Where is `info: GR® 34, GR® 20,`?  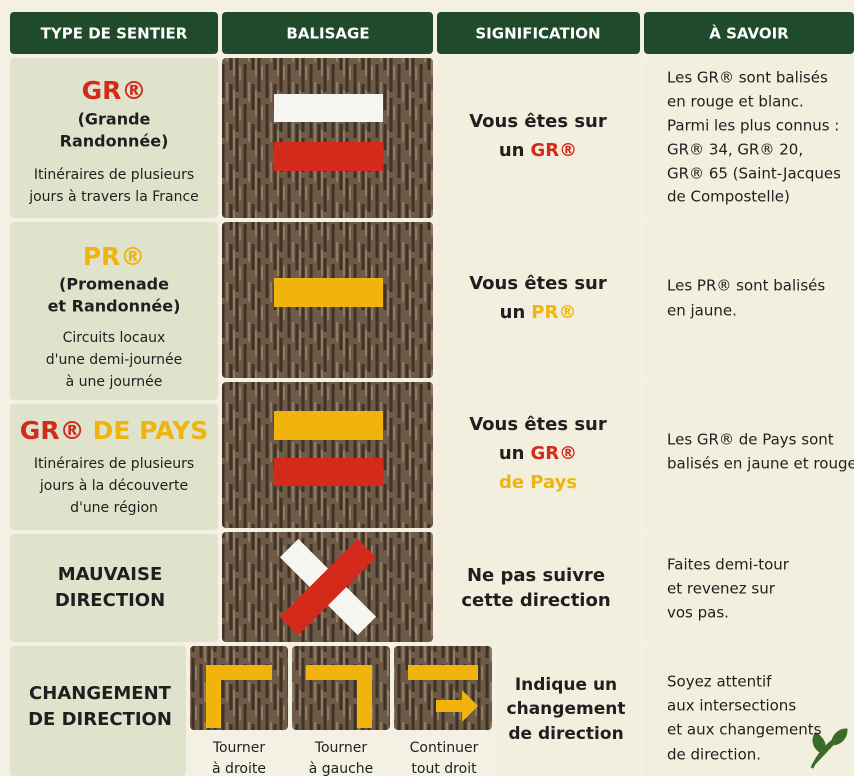 info: GR® 34, GR® 20, is located at coordinates (735, 150).